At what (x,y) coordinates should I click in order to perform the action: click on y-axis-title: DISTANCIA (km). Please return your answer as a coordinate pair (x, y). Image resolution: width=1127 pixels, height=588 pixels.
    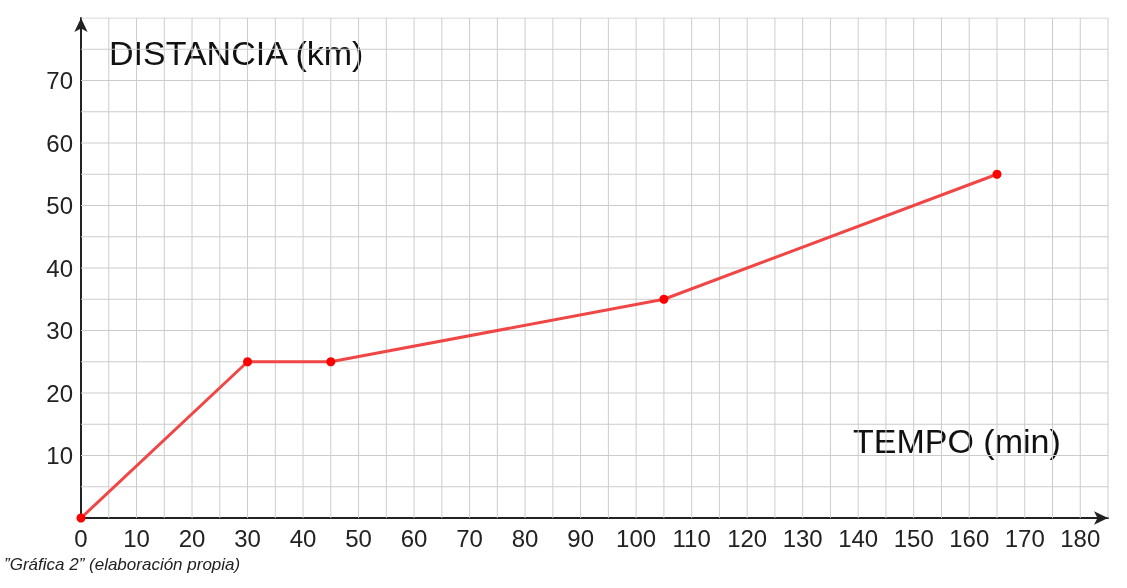
    Looking at the image, I should click on (236, 53).